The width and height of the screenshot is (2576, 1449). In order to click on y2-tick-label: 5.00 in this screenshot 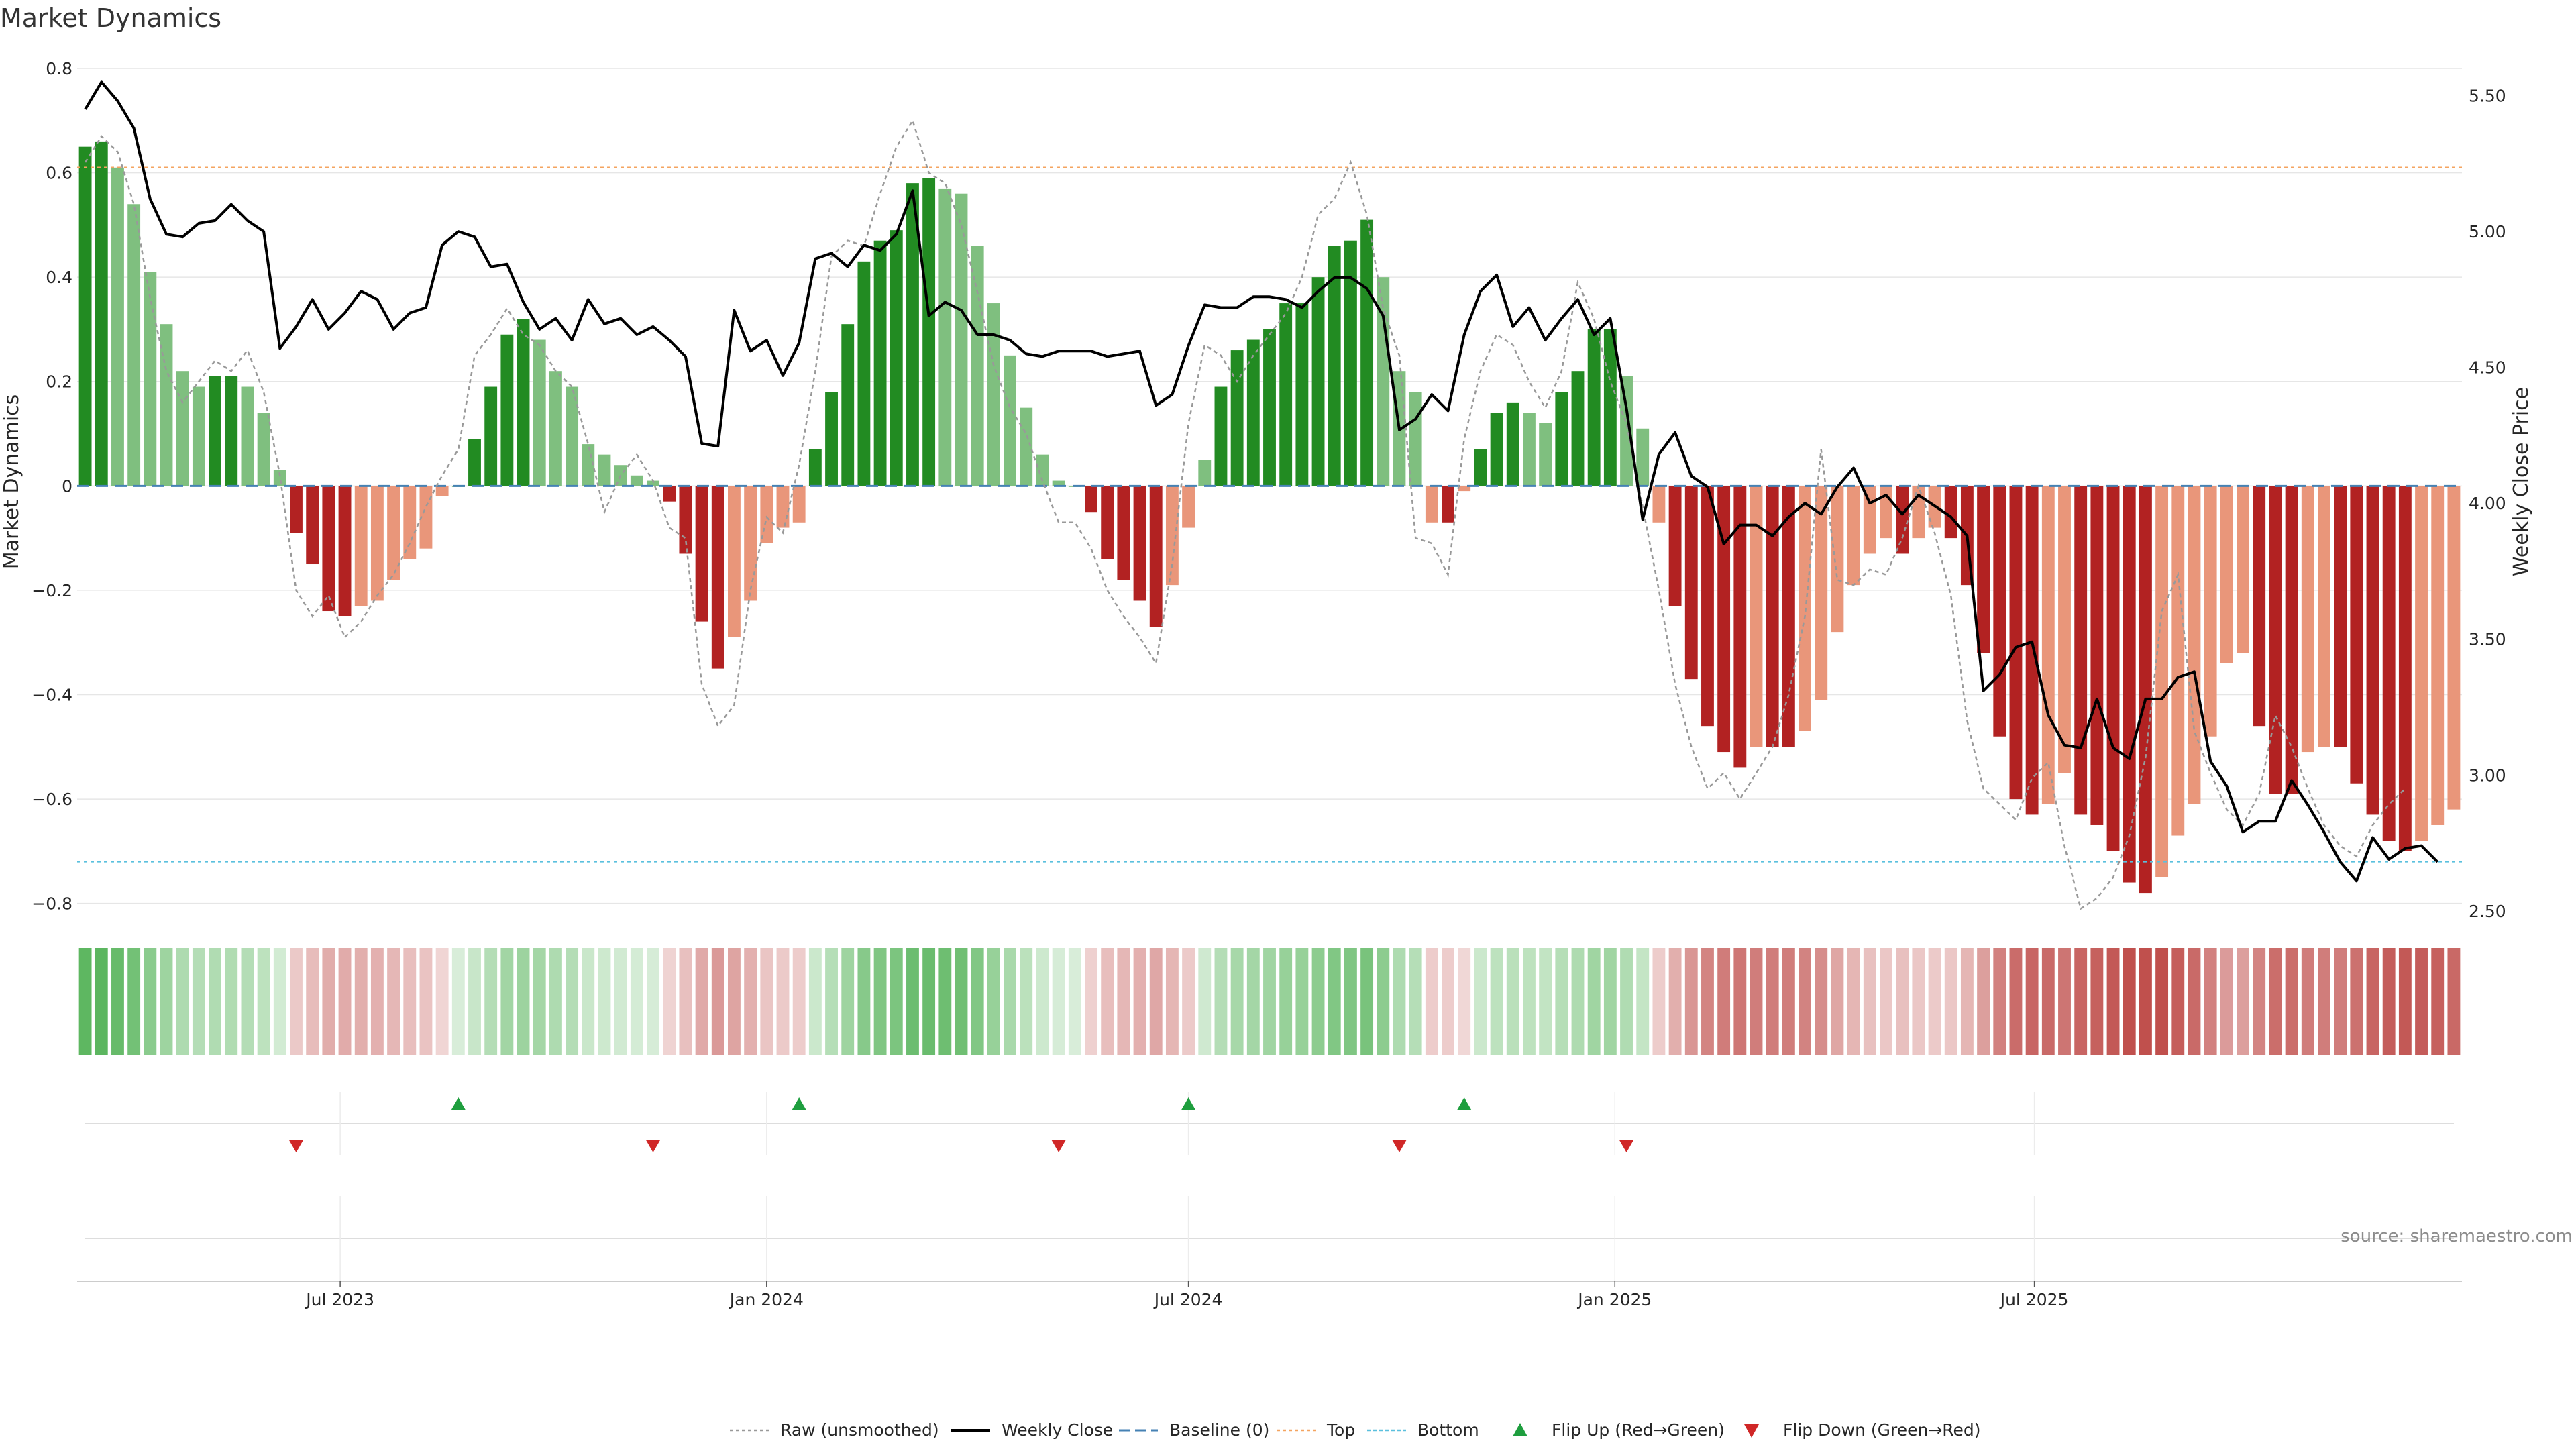, I will do `click(2487, 231)`.